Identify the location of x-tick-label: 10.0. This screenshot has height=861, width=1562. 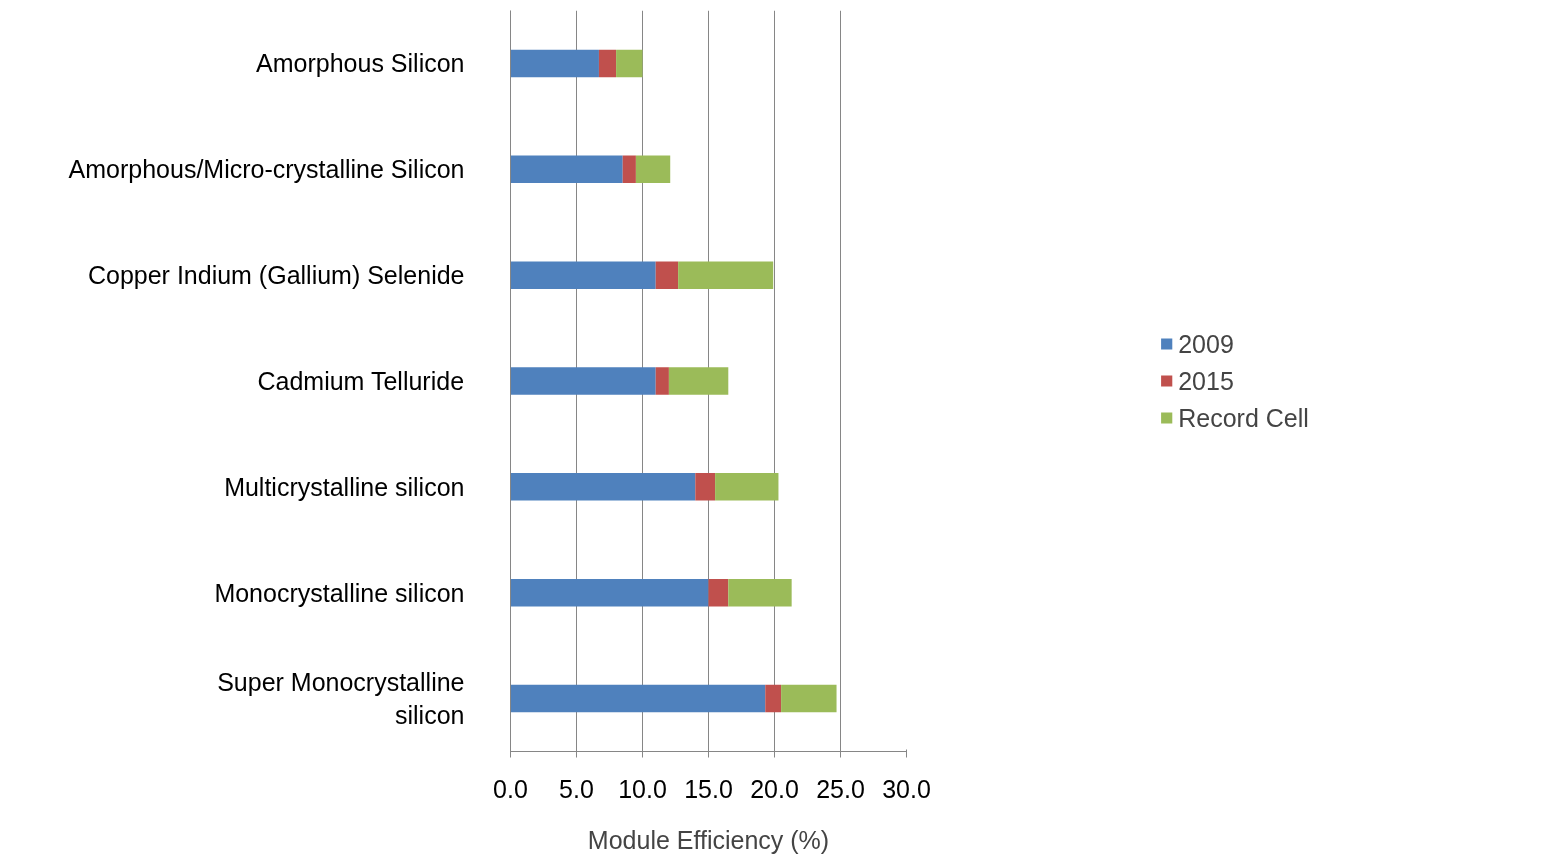
(642, 788).